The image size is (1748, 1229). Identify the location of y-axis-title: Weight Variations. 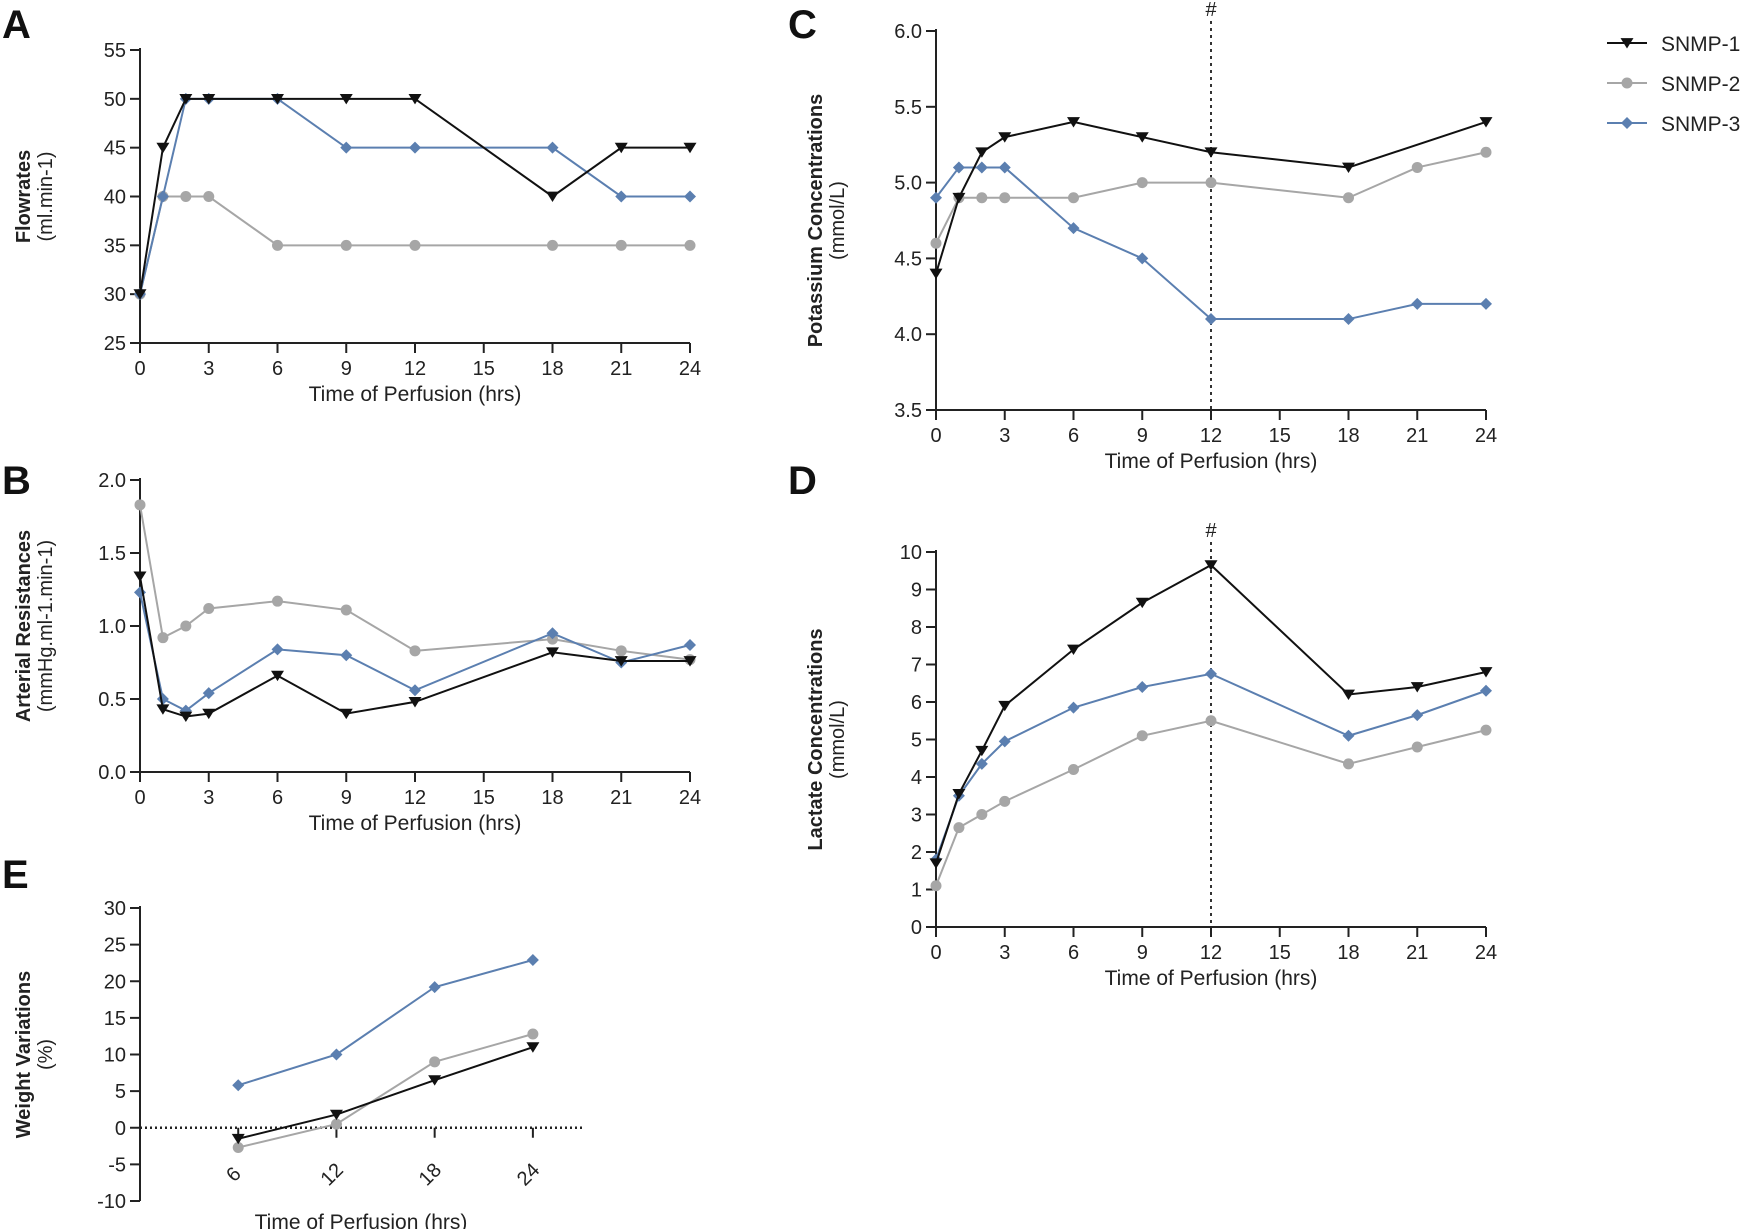
(24, 1054).